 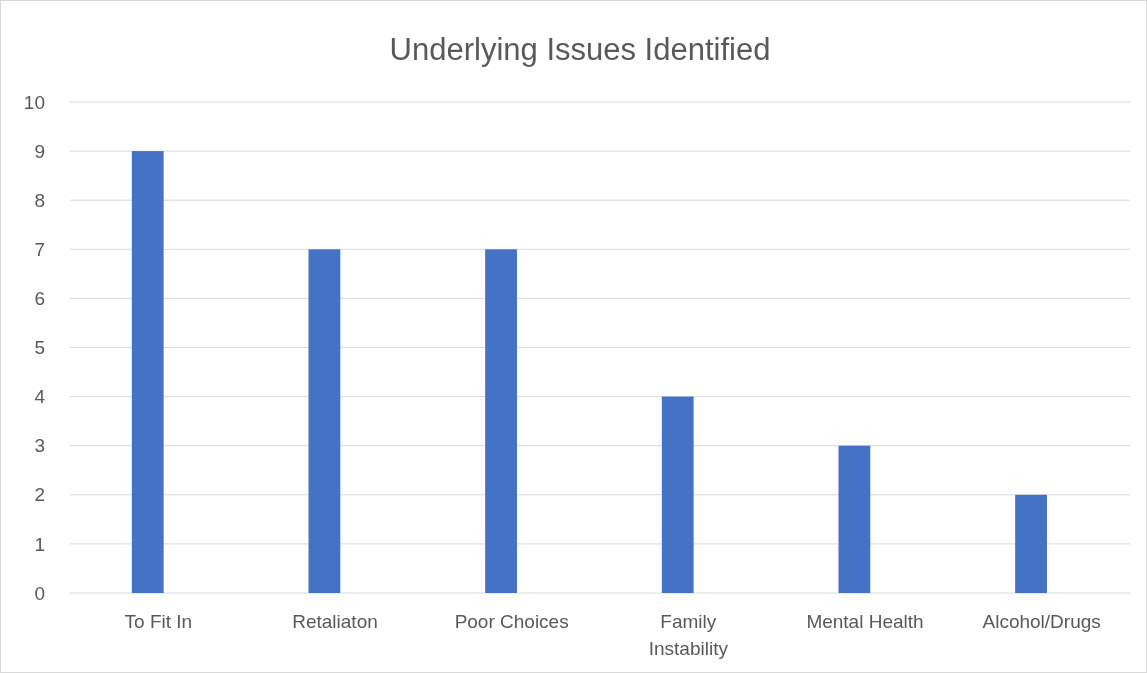 I want to click on y-tick-label: 7, so click(x=39, y=249).